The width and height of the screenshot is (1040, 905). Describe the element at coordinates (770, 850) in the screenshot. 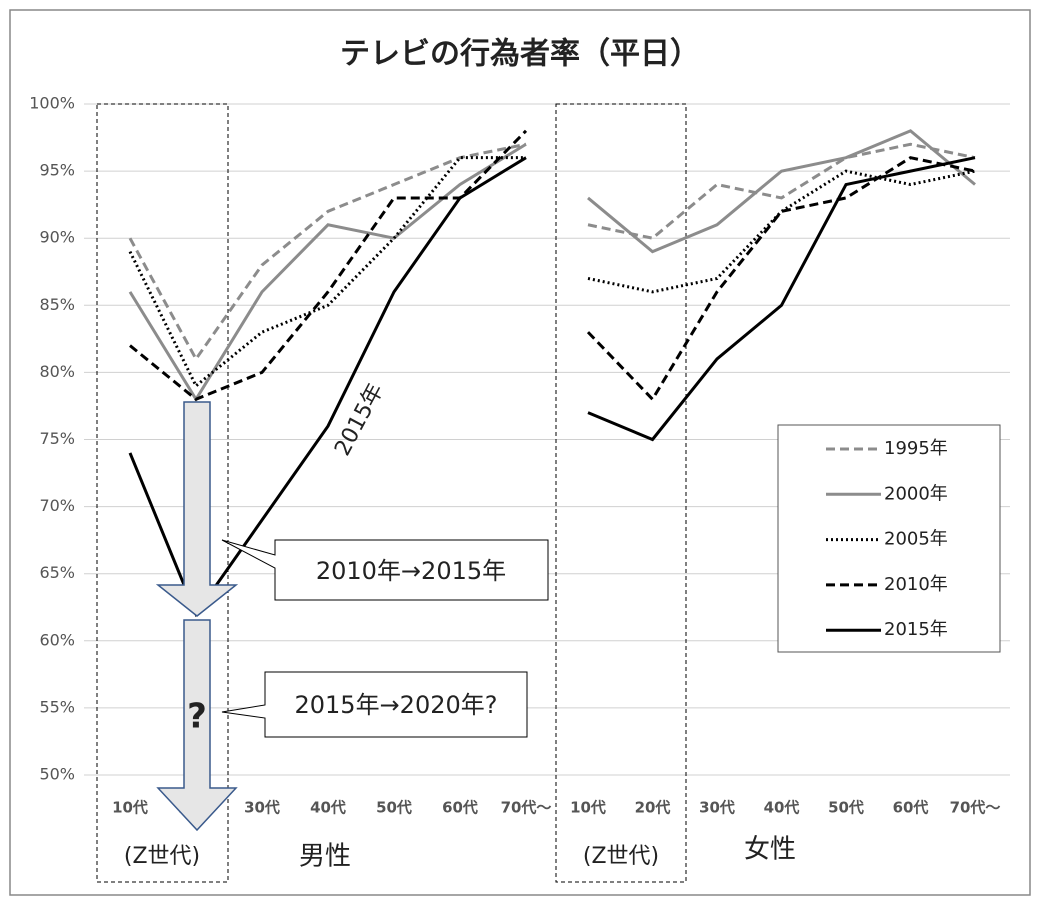

I see `x-axis-label: 女性` at that location.